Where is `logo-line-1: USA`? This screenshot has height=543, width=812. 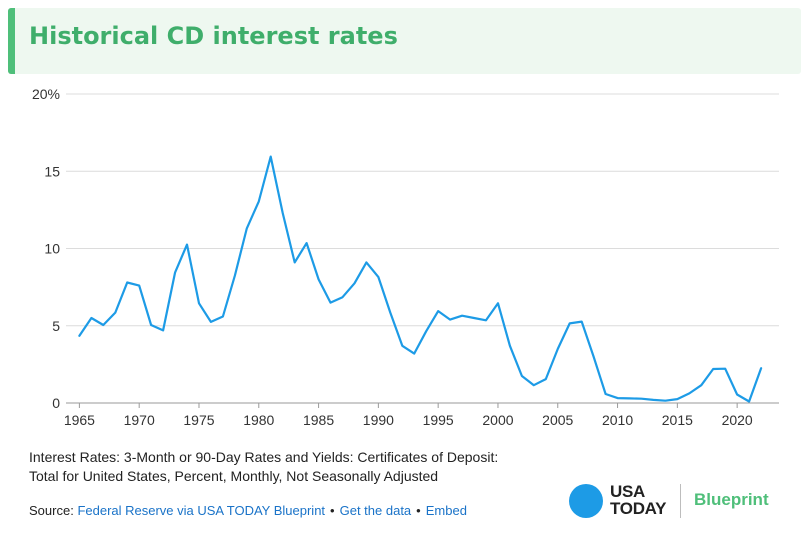
logo-line-1: USA is located at coordinates (627, 491).